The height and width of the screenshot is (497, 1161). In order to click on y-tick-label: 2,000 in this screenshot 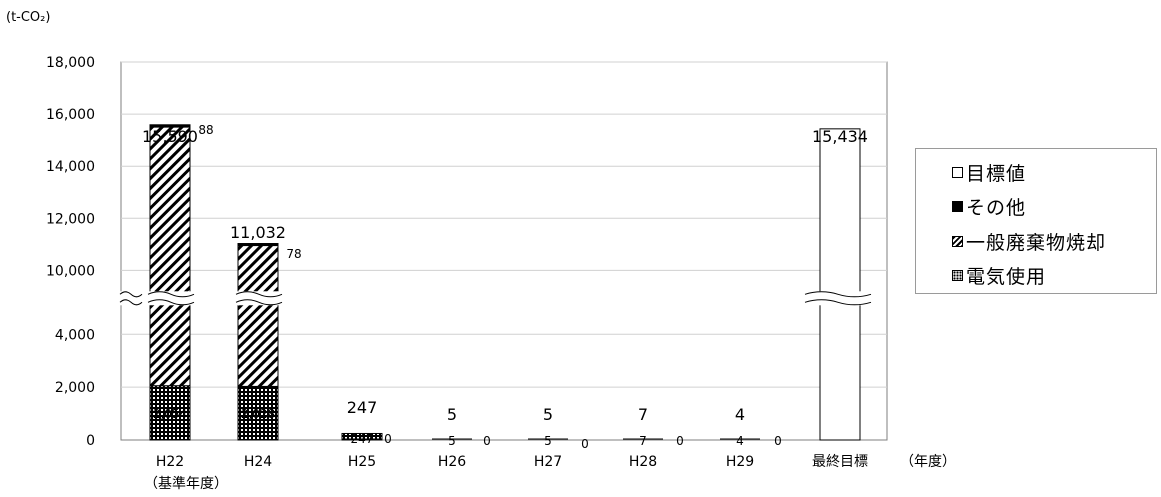, I will do `click(75, 388)`.